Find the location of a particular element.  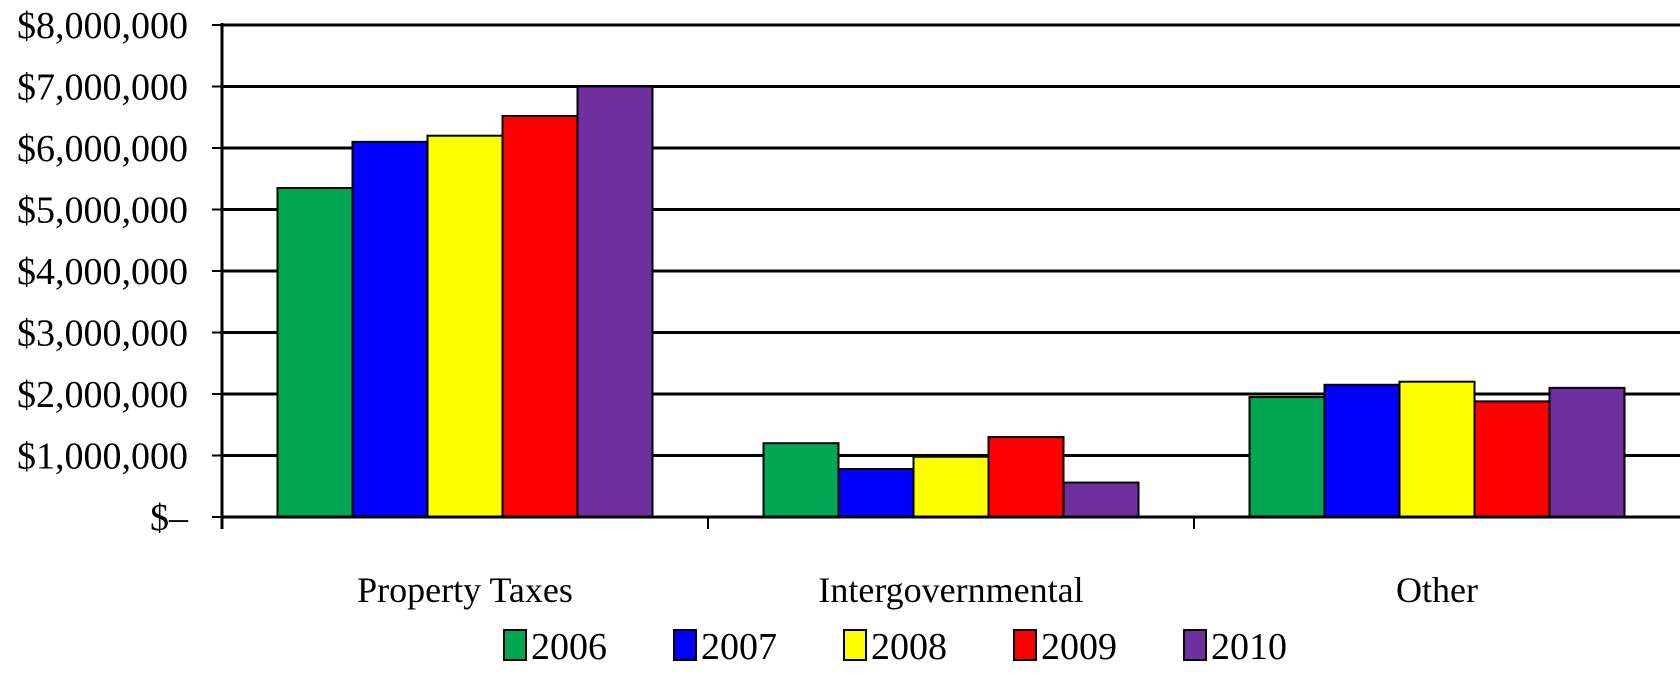

y-tick-label: $3,000,000 is located at coordinates (102, 334).